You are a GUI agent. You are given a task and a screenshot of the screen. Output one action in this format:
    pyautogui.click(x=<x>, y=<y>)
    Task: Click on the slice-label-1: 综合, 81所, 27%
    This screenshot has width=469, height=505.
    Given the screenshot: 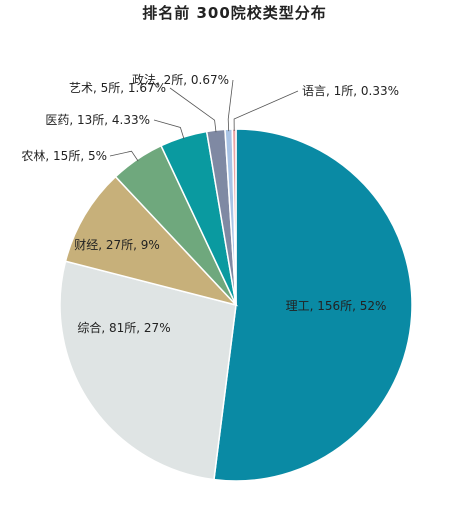 What is the action you would take?
    pyautogui.click(x=123, y=327)
    